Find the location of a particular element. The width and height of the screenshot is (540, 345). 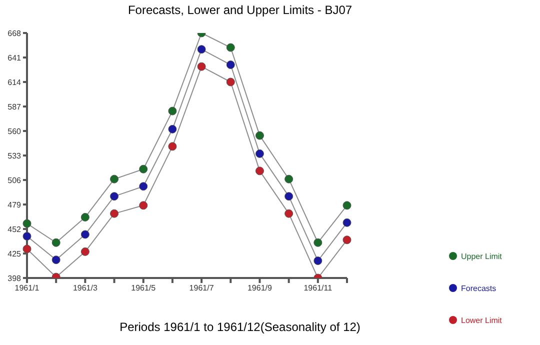

x-tick-label: 1961/9 is located at coordinates (260, 288).